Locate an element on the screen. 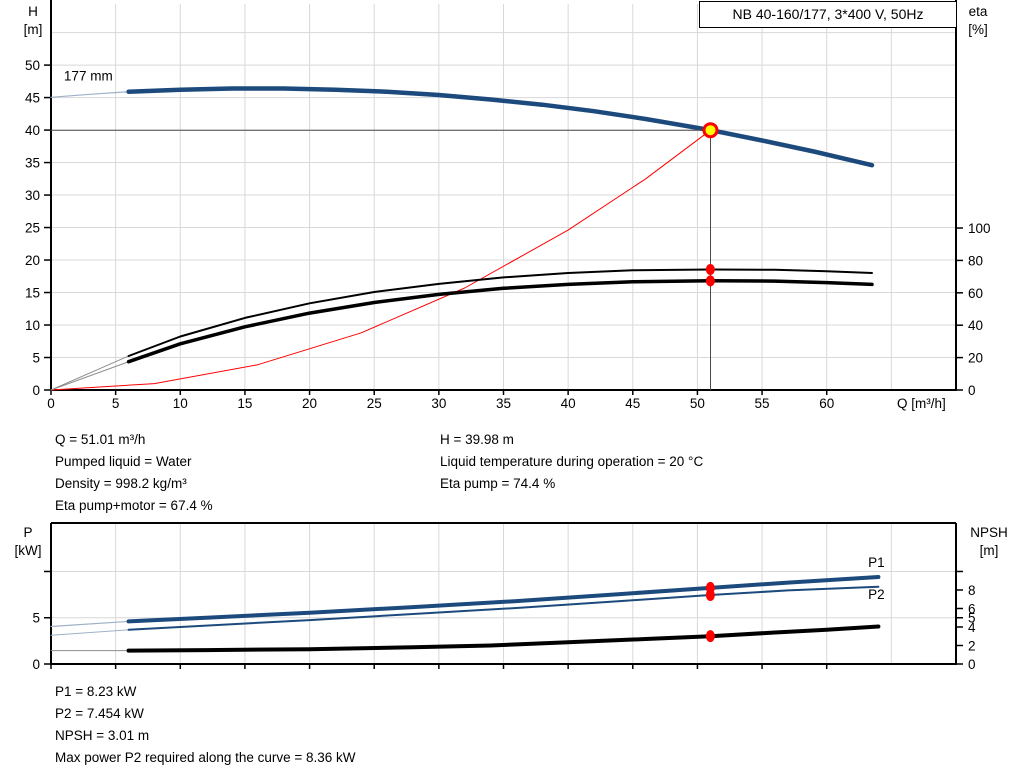 This screenshot has width=1024, height=781. eta-pump-motor-point is located at coordinates (710, 281).